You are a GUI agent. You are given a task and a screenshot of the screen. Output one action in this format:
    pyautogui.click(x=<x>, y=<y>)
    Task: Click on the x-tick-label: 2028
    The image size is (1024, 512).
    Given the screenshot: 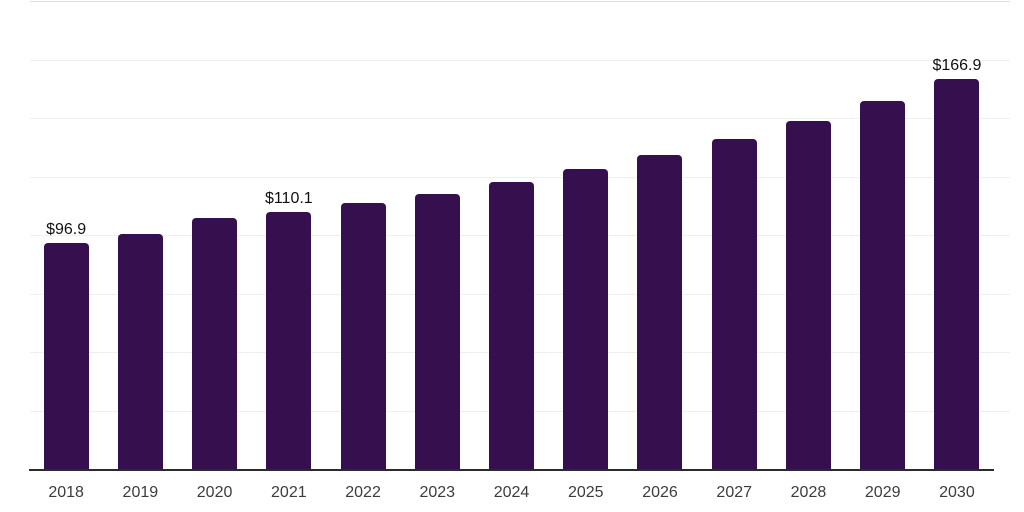 What is the action you would take?
    pyautogui.click(x=808, y=492)
    